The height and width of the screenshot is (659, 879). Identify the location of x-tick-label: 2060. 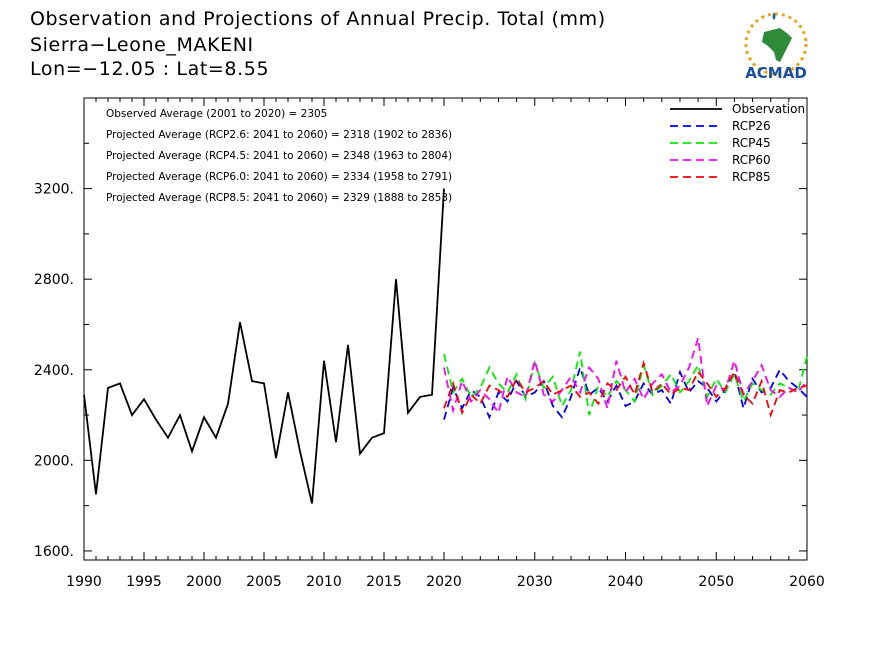
(807, 582).